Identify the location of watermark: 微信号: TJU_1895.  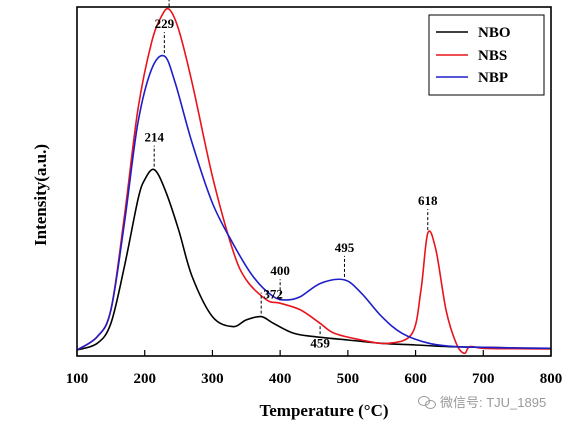
(482, 401).